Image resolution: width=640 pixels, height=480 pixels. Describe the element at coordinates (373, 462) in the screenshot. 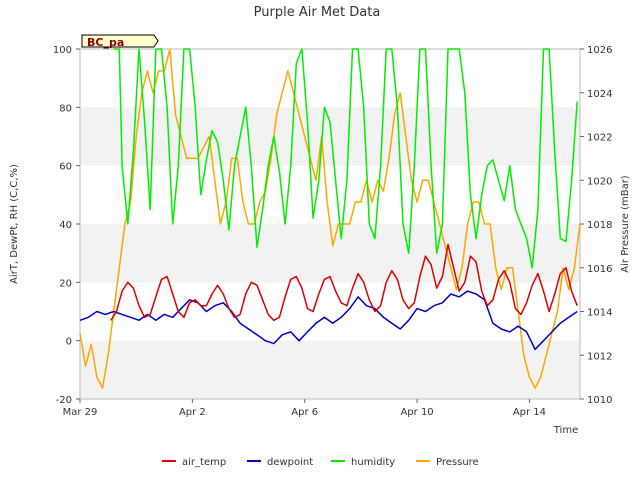

I see `legend-label: humidity` at that location.